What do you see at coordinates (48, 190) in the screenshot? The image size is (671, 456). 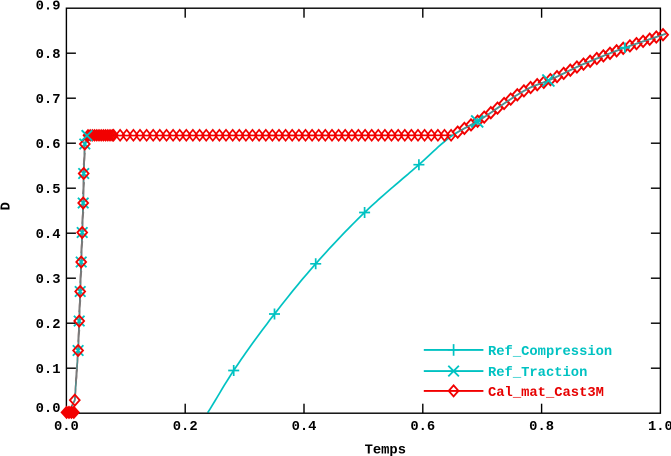 I see `svg-text: 0.5` at bounding box center [48, 190].